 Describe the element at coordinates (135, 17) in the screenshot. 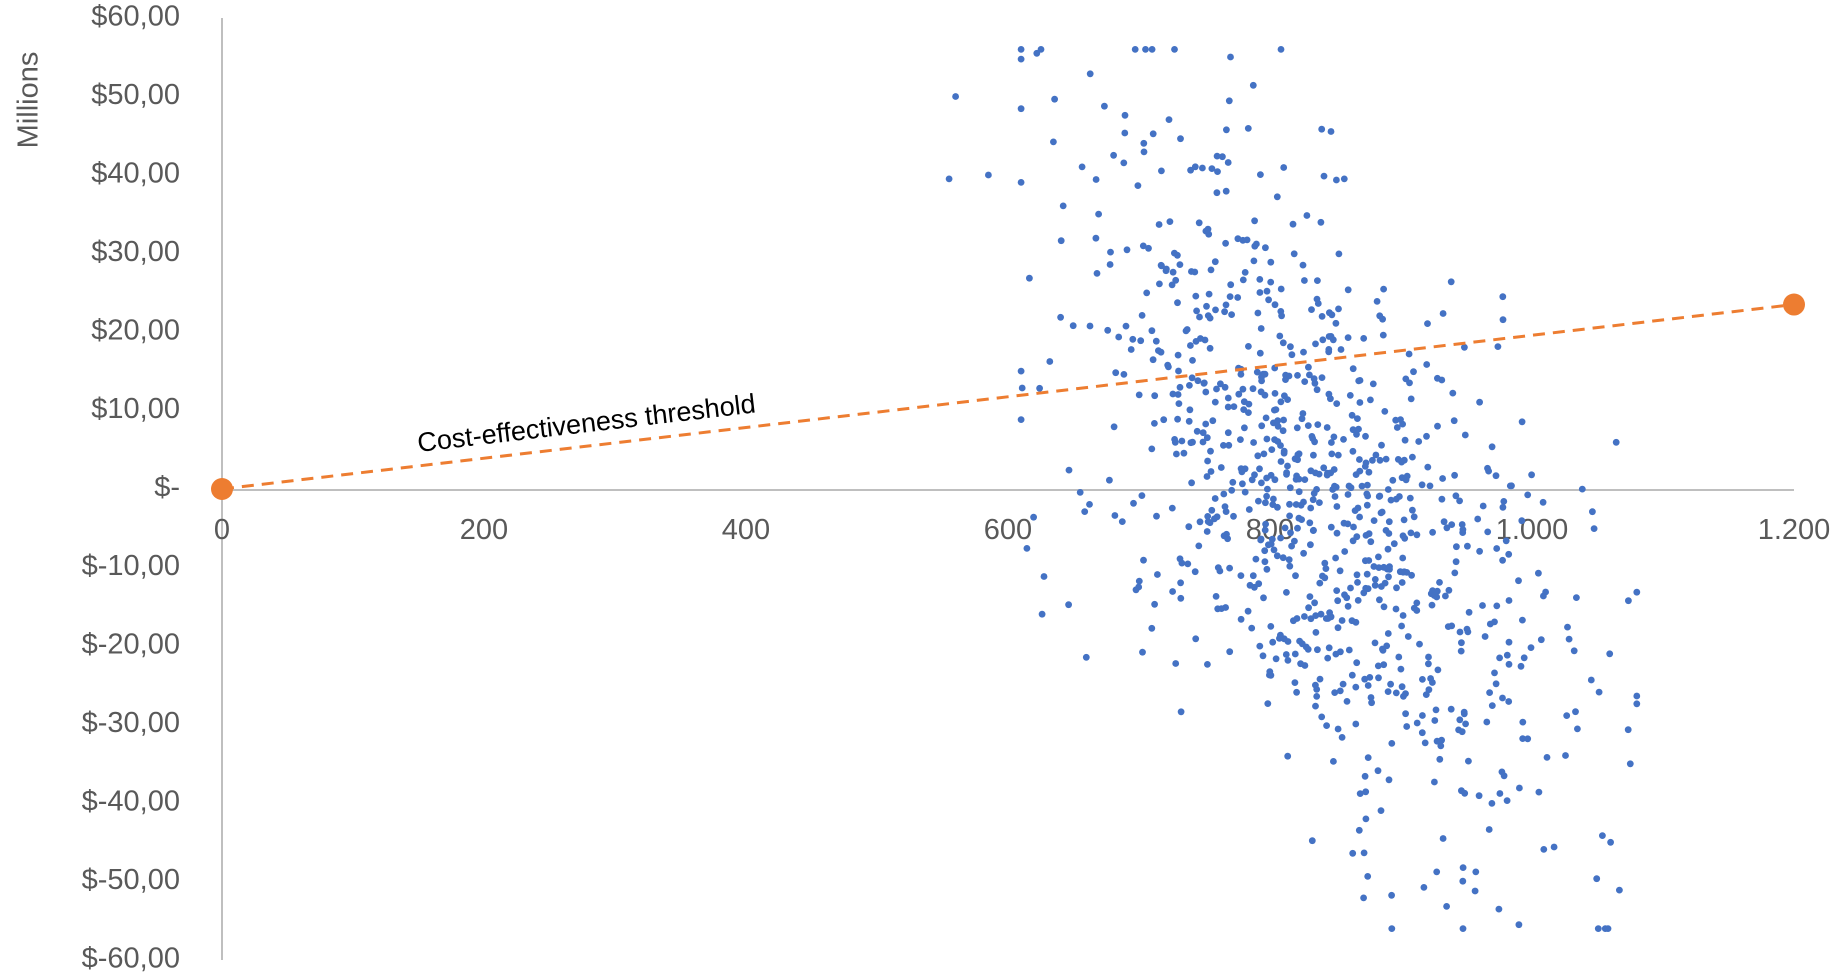

I see `y-tick-label: $60,00` at that location.